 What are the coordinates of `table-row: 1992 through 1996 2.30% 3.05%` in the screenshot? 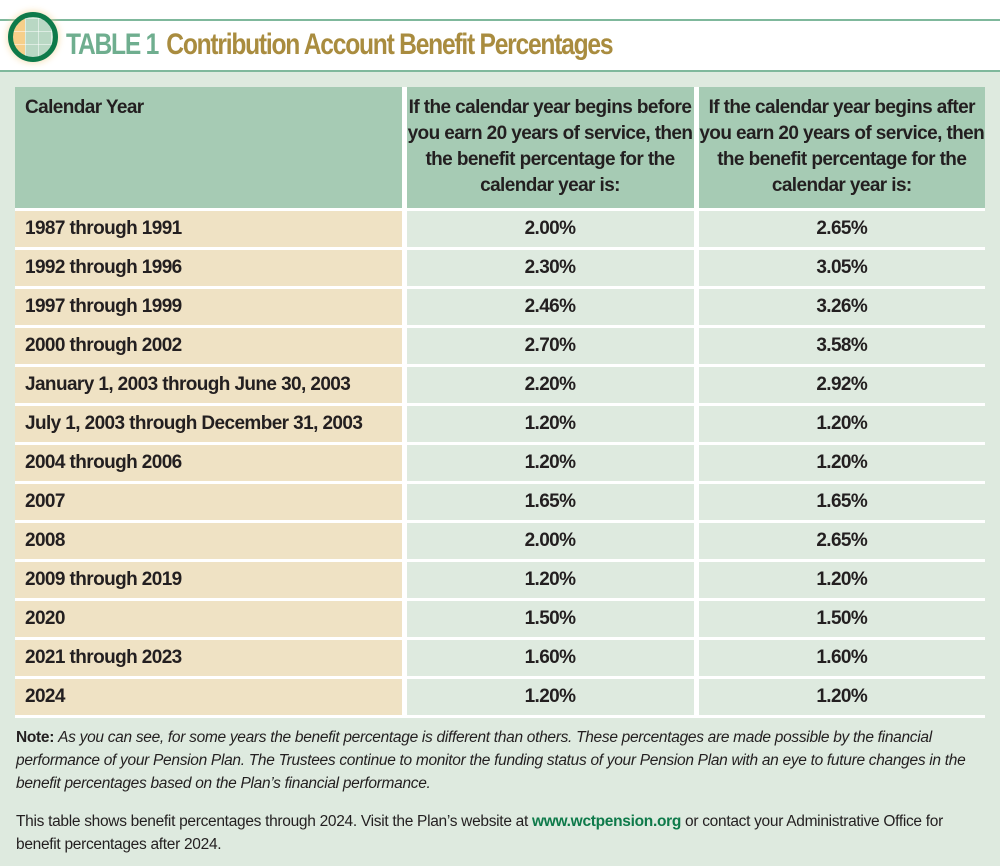 It's located at (500, 268).